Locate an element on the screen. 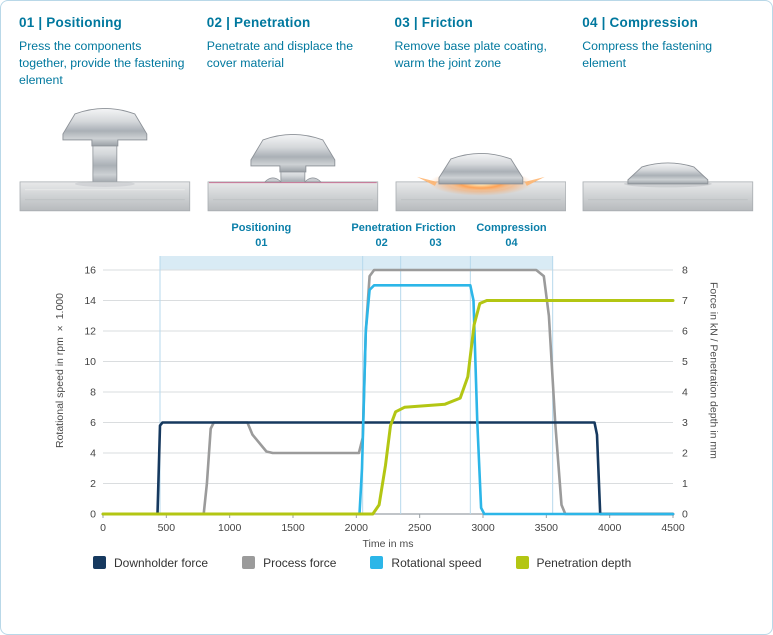  step-heading: 04 | Compression is located at coordinates (640, 22).